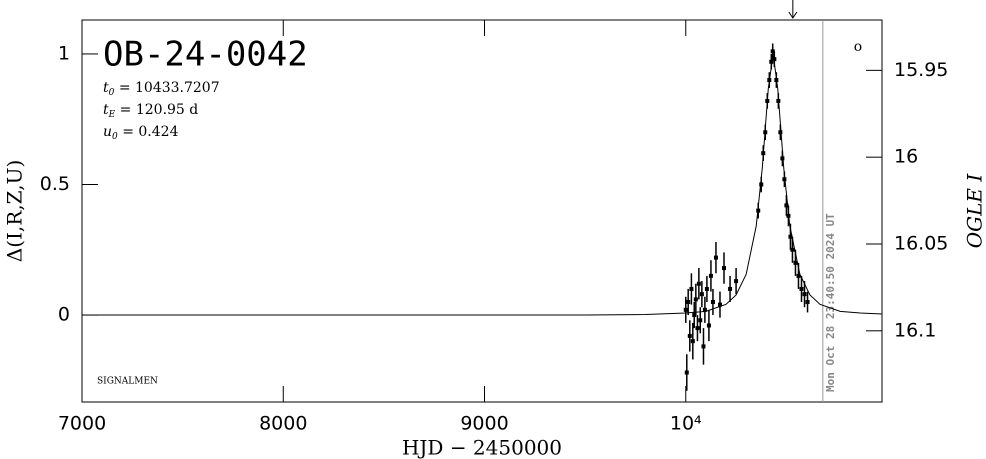  I want to click on y-axis-label: Δ(I,R,Z,U), so click(15, 211).